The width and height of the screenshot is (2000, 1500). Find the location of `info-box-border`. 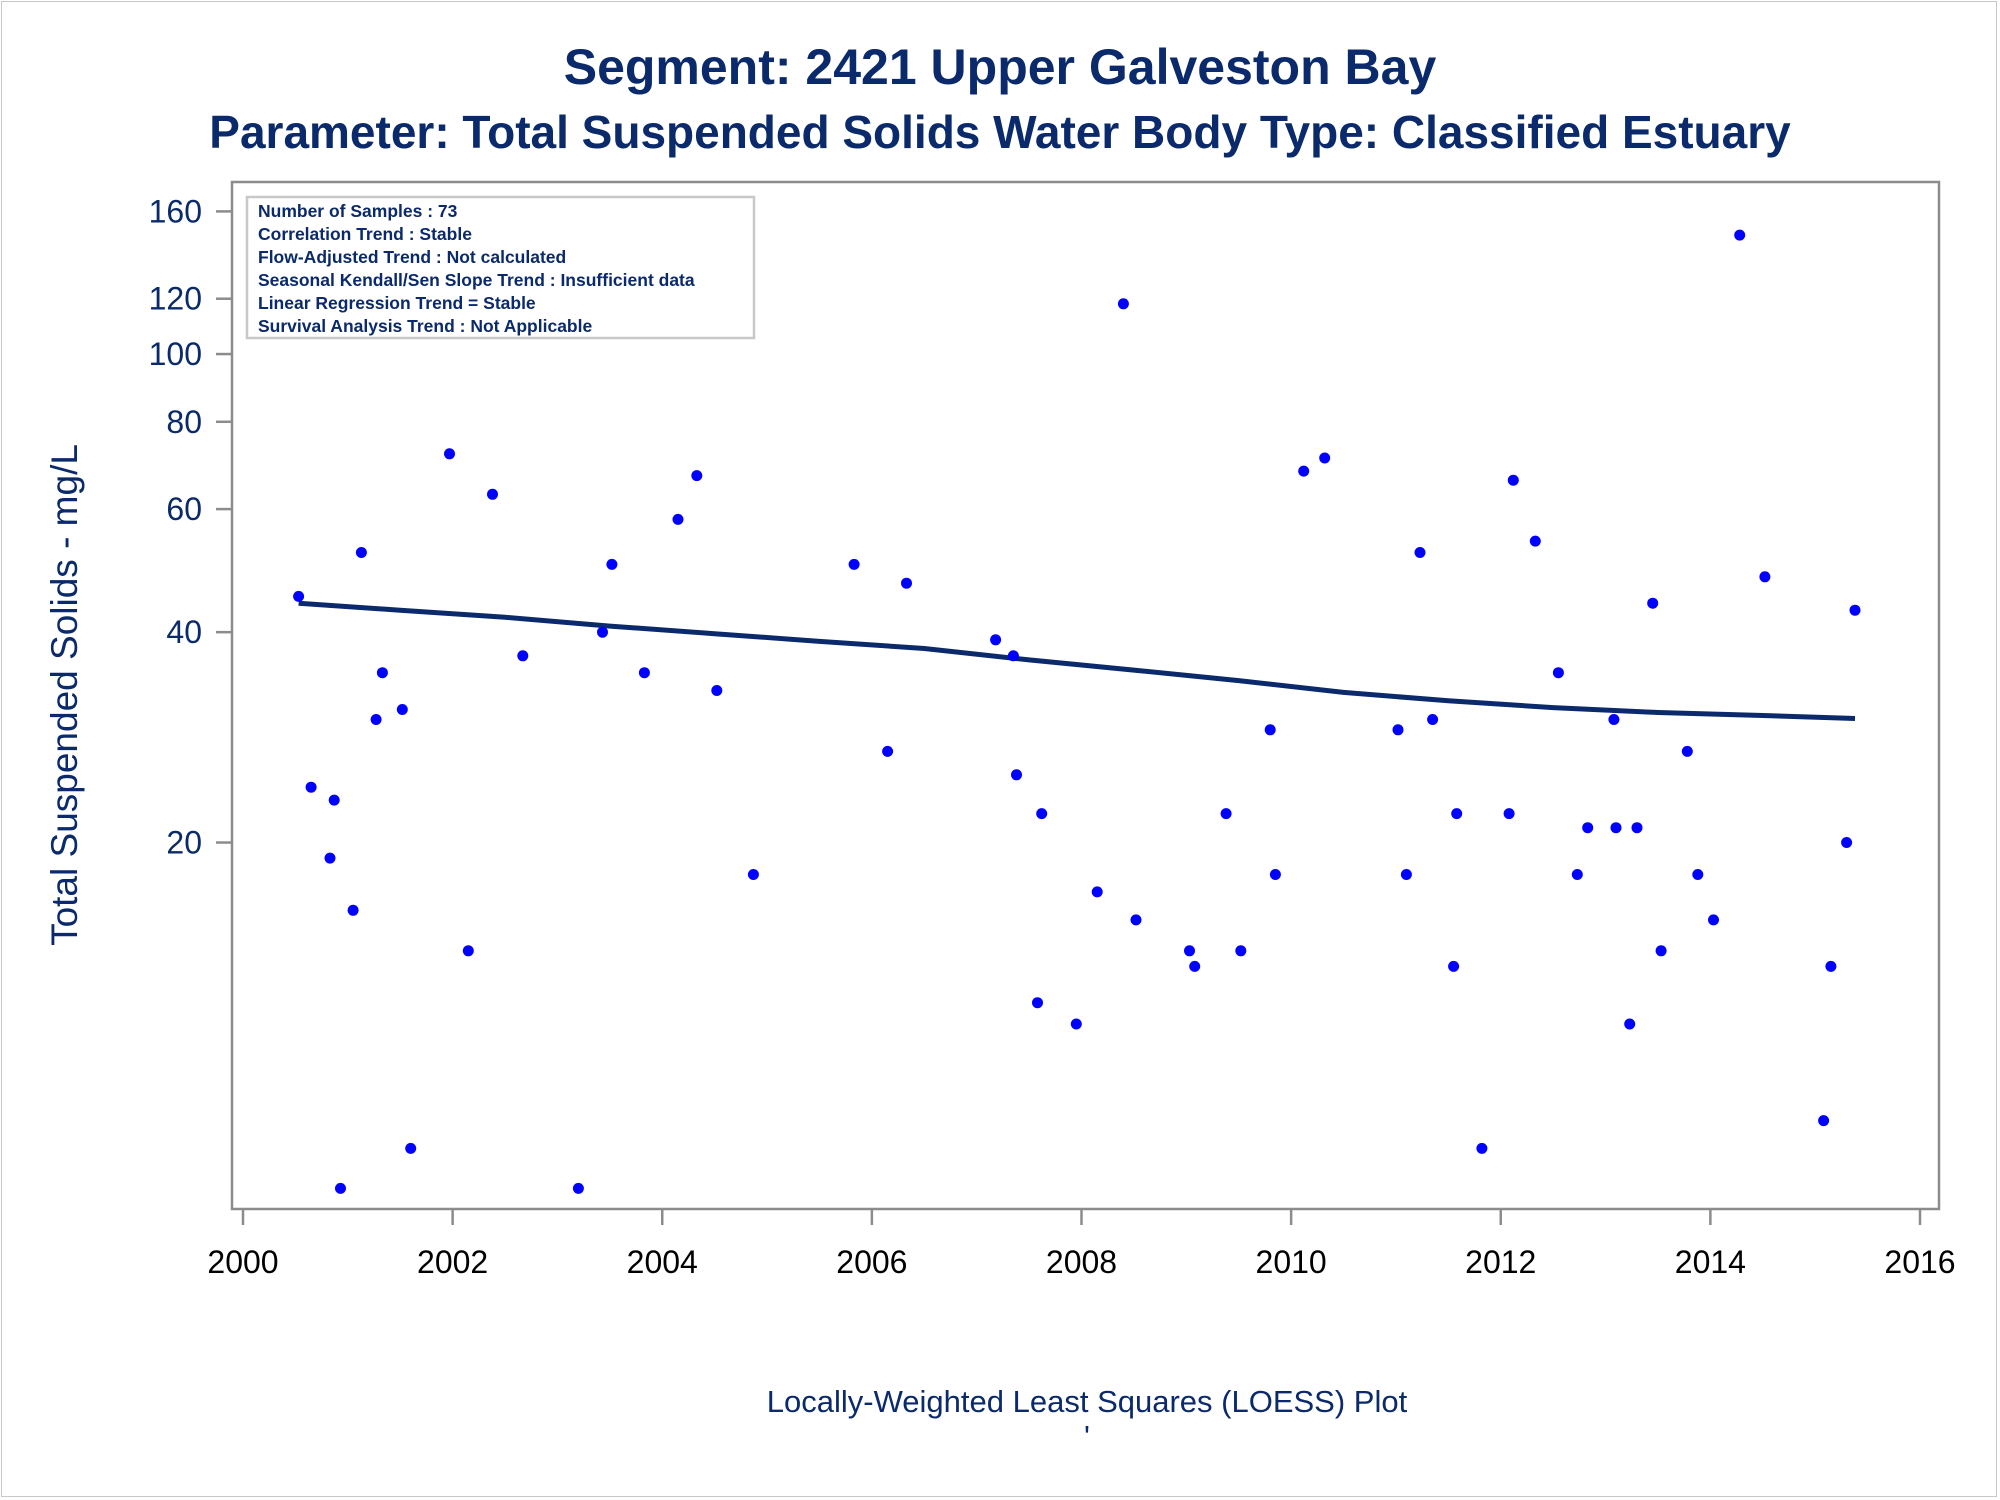

info-box-border is located at coordinates (500, 267).